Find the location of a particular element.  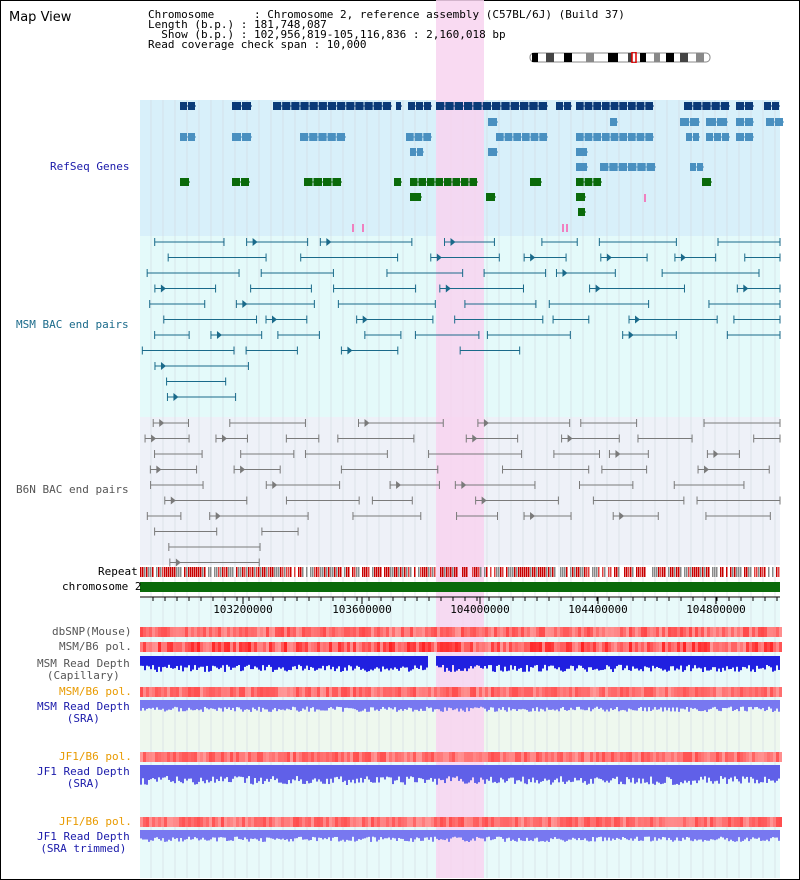

ideogram-band is located at coordinates (590, 57).